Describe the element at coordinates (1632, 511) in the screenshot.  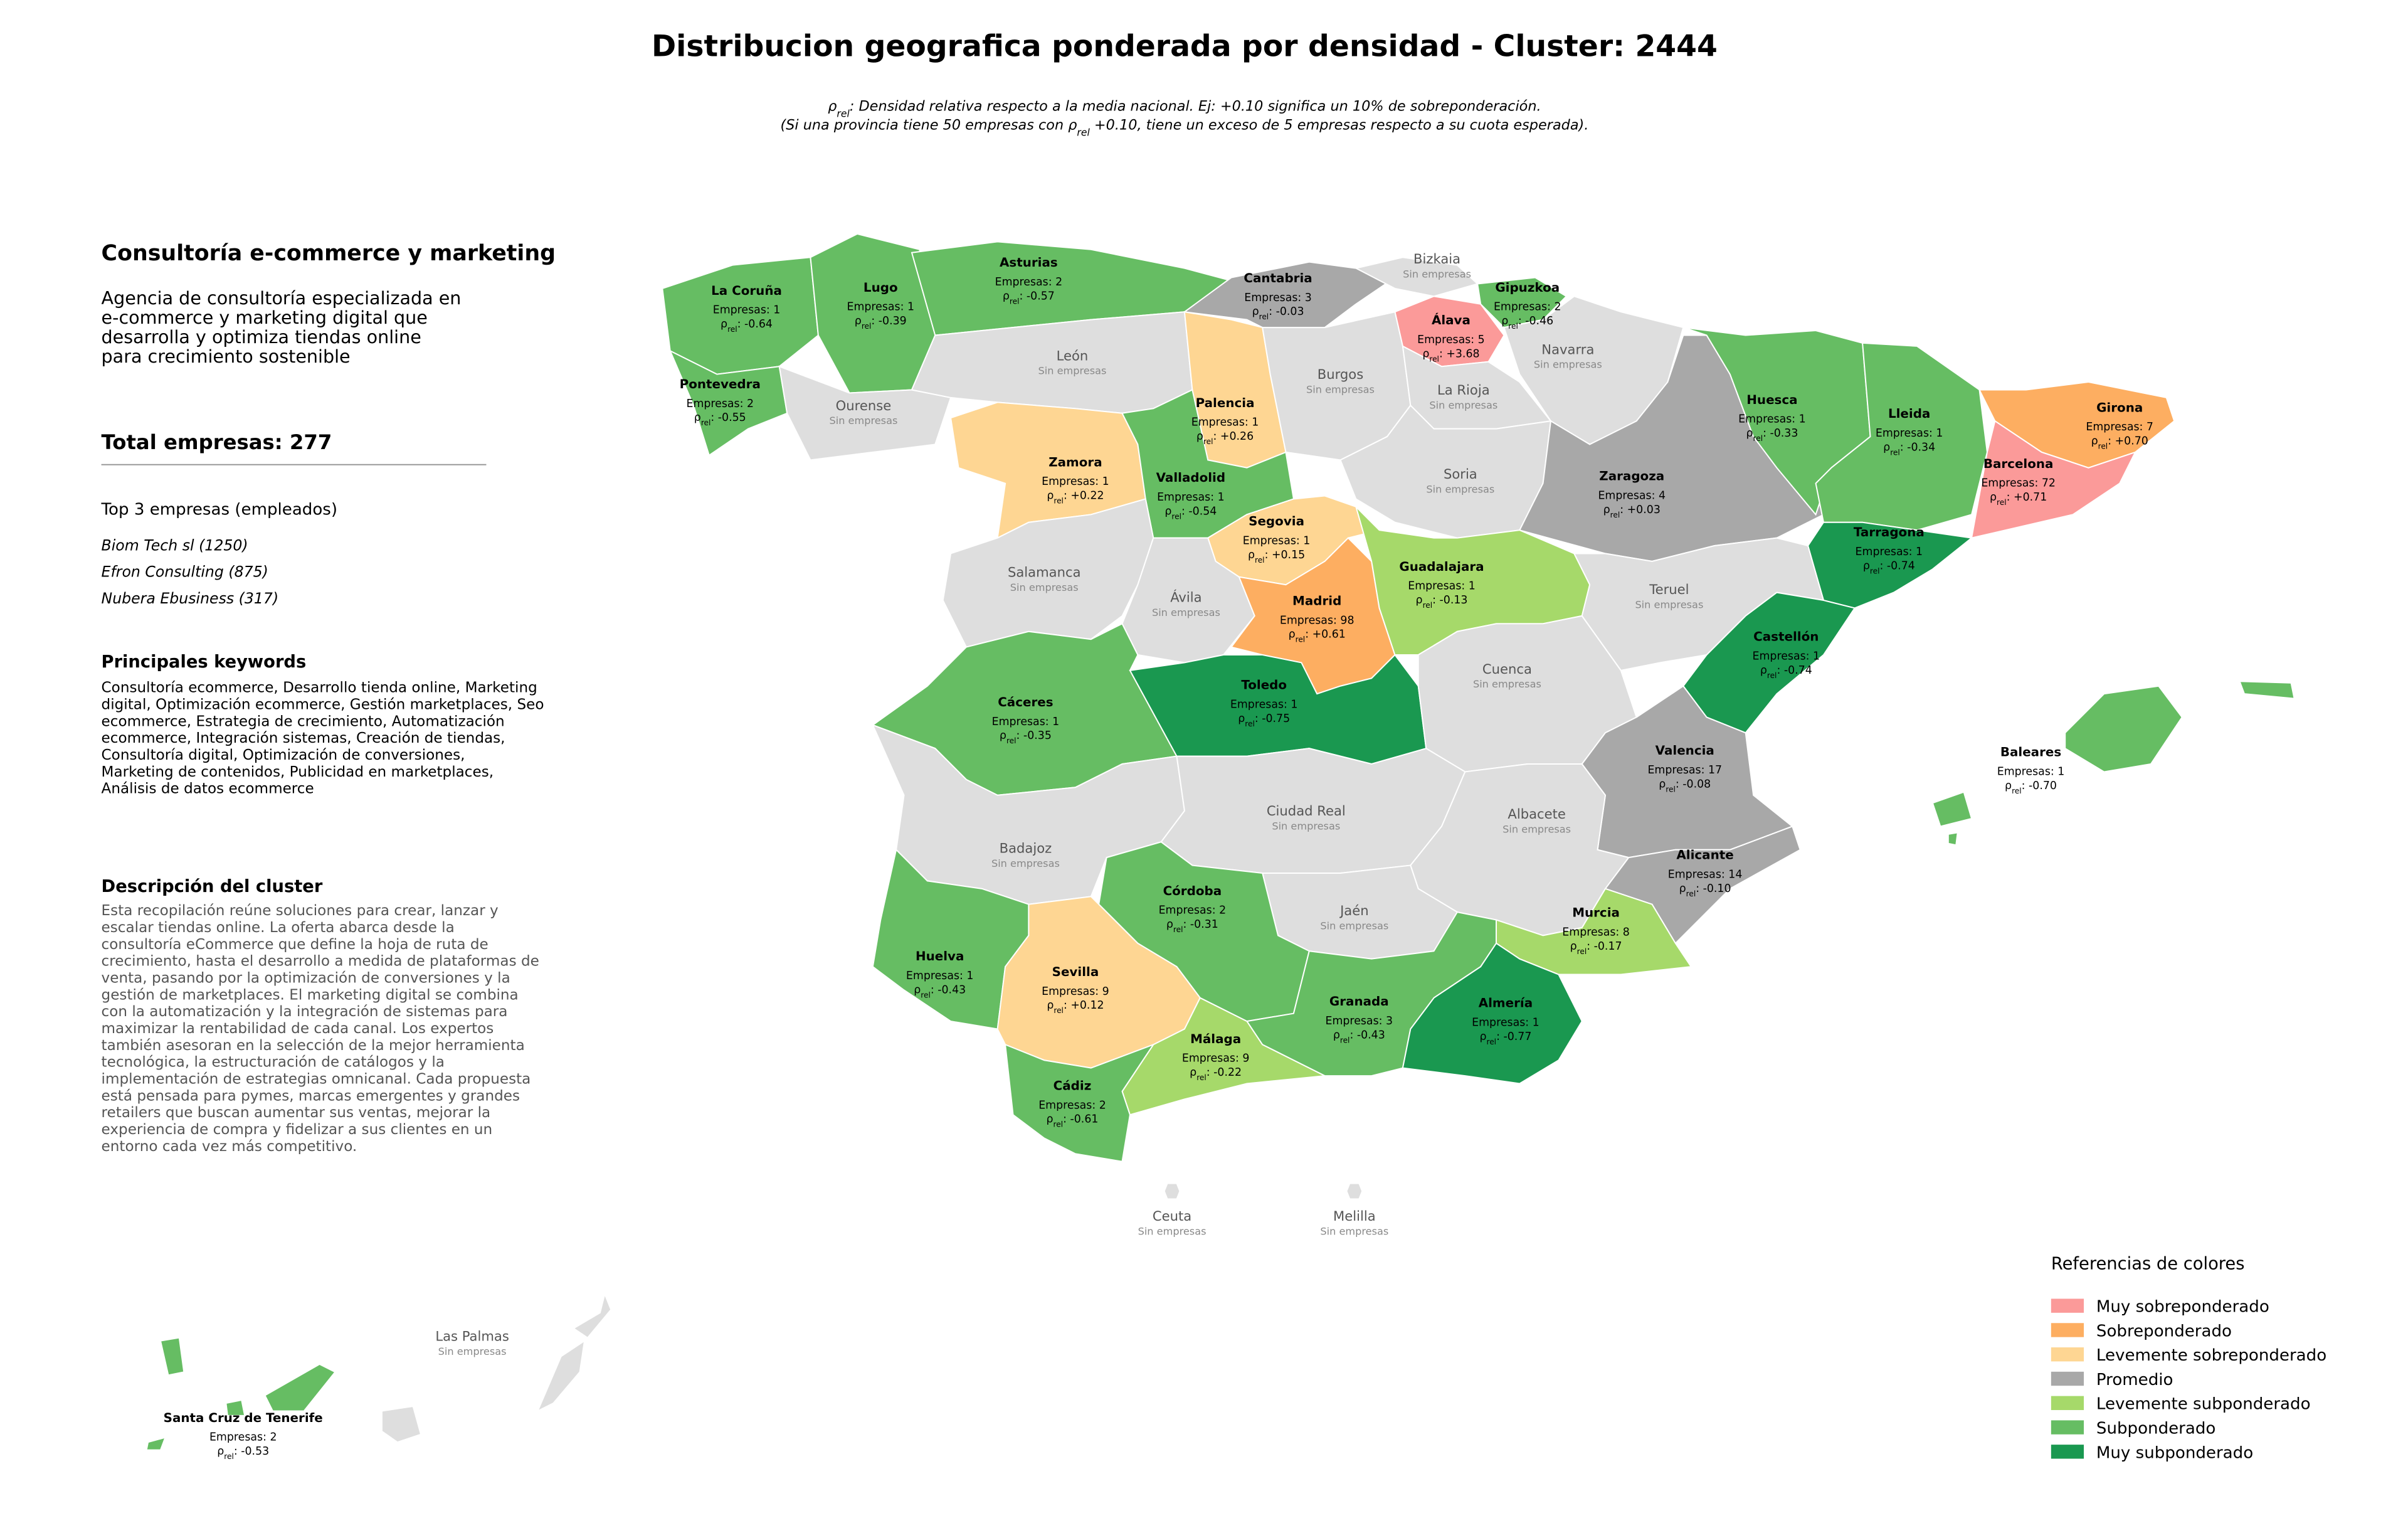
I see `province-rho: ρrel: +0.03` at that location.